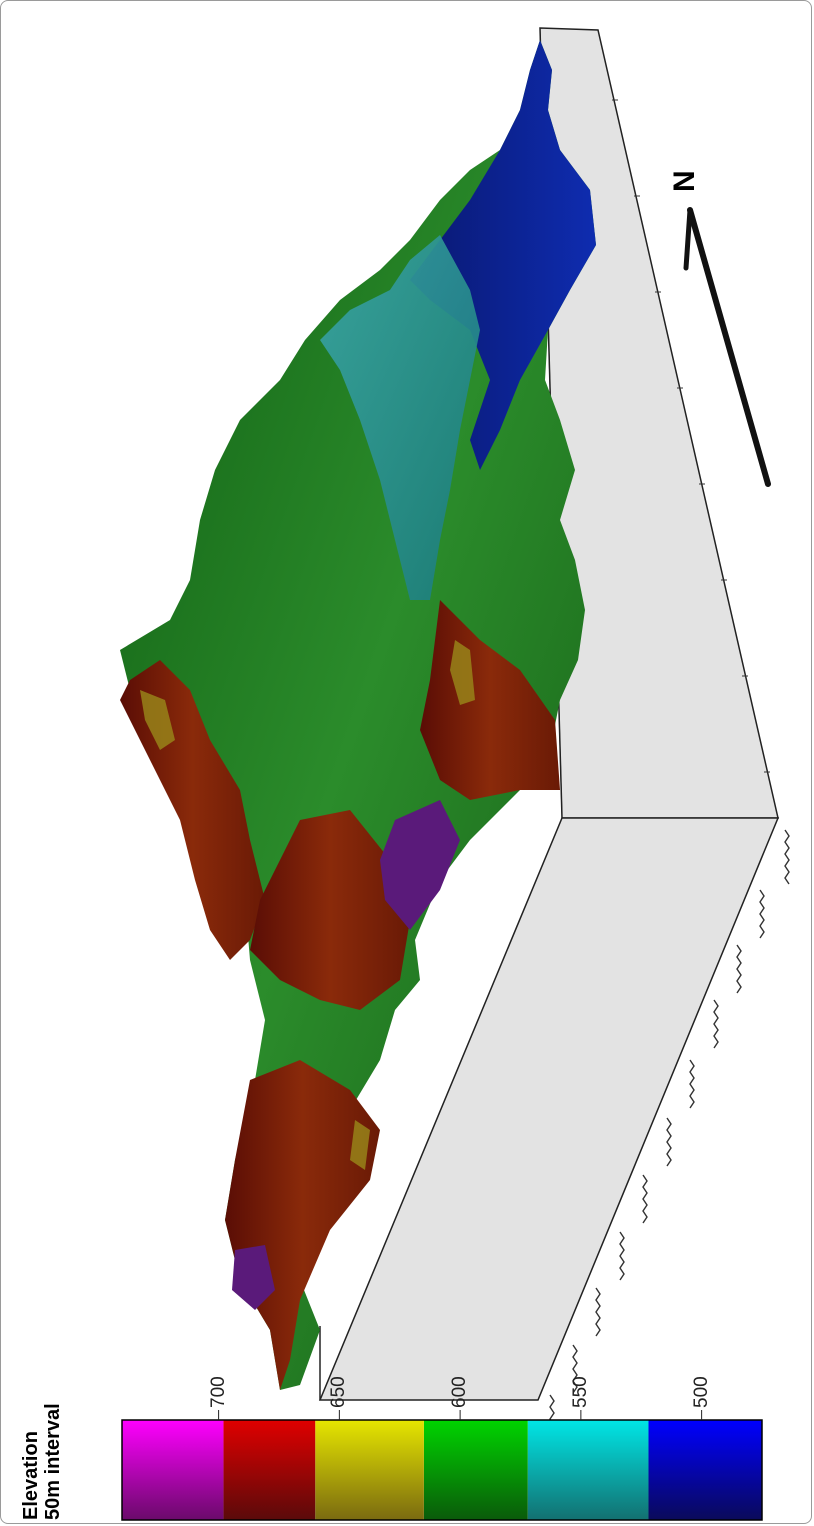 The width and height of the screenshot is (814, 1526). I want to click on legend-tick-label: 700, so click(218, 1392).